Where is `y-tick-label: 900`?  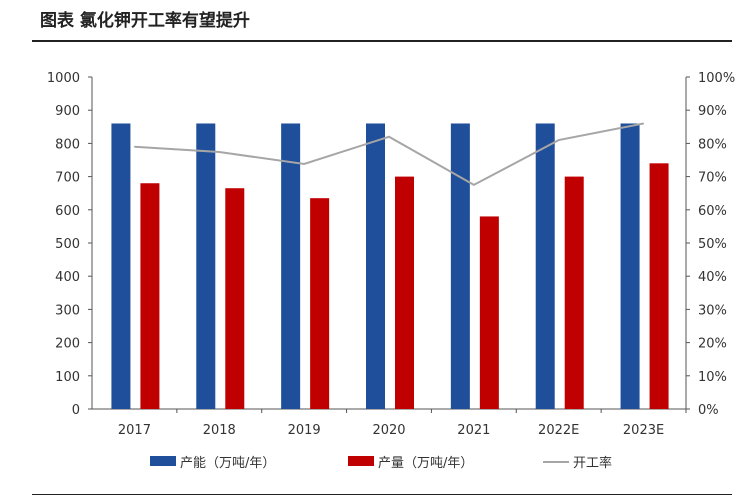 y-tick-label: 900 is located at coordinates (67, 111).